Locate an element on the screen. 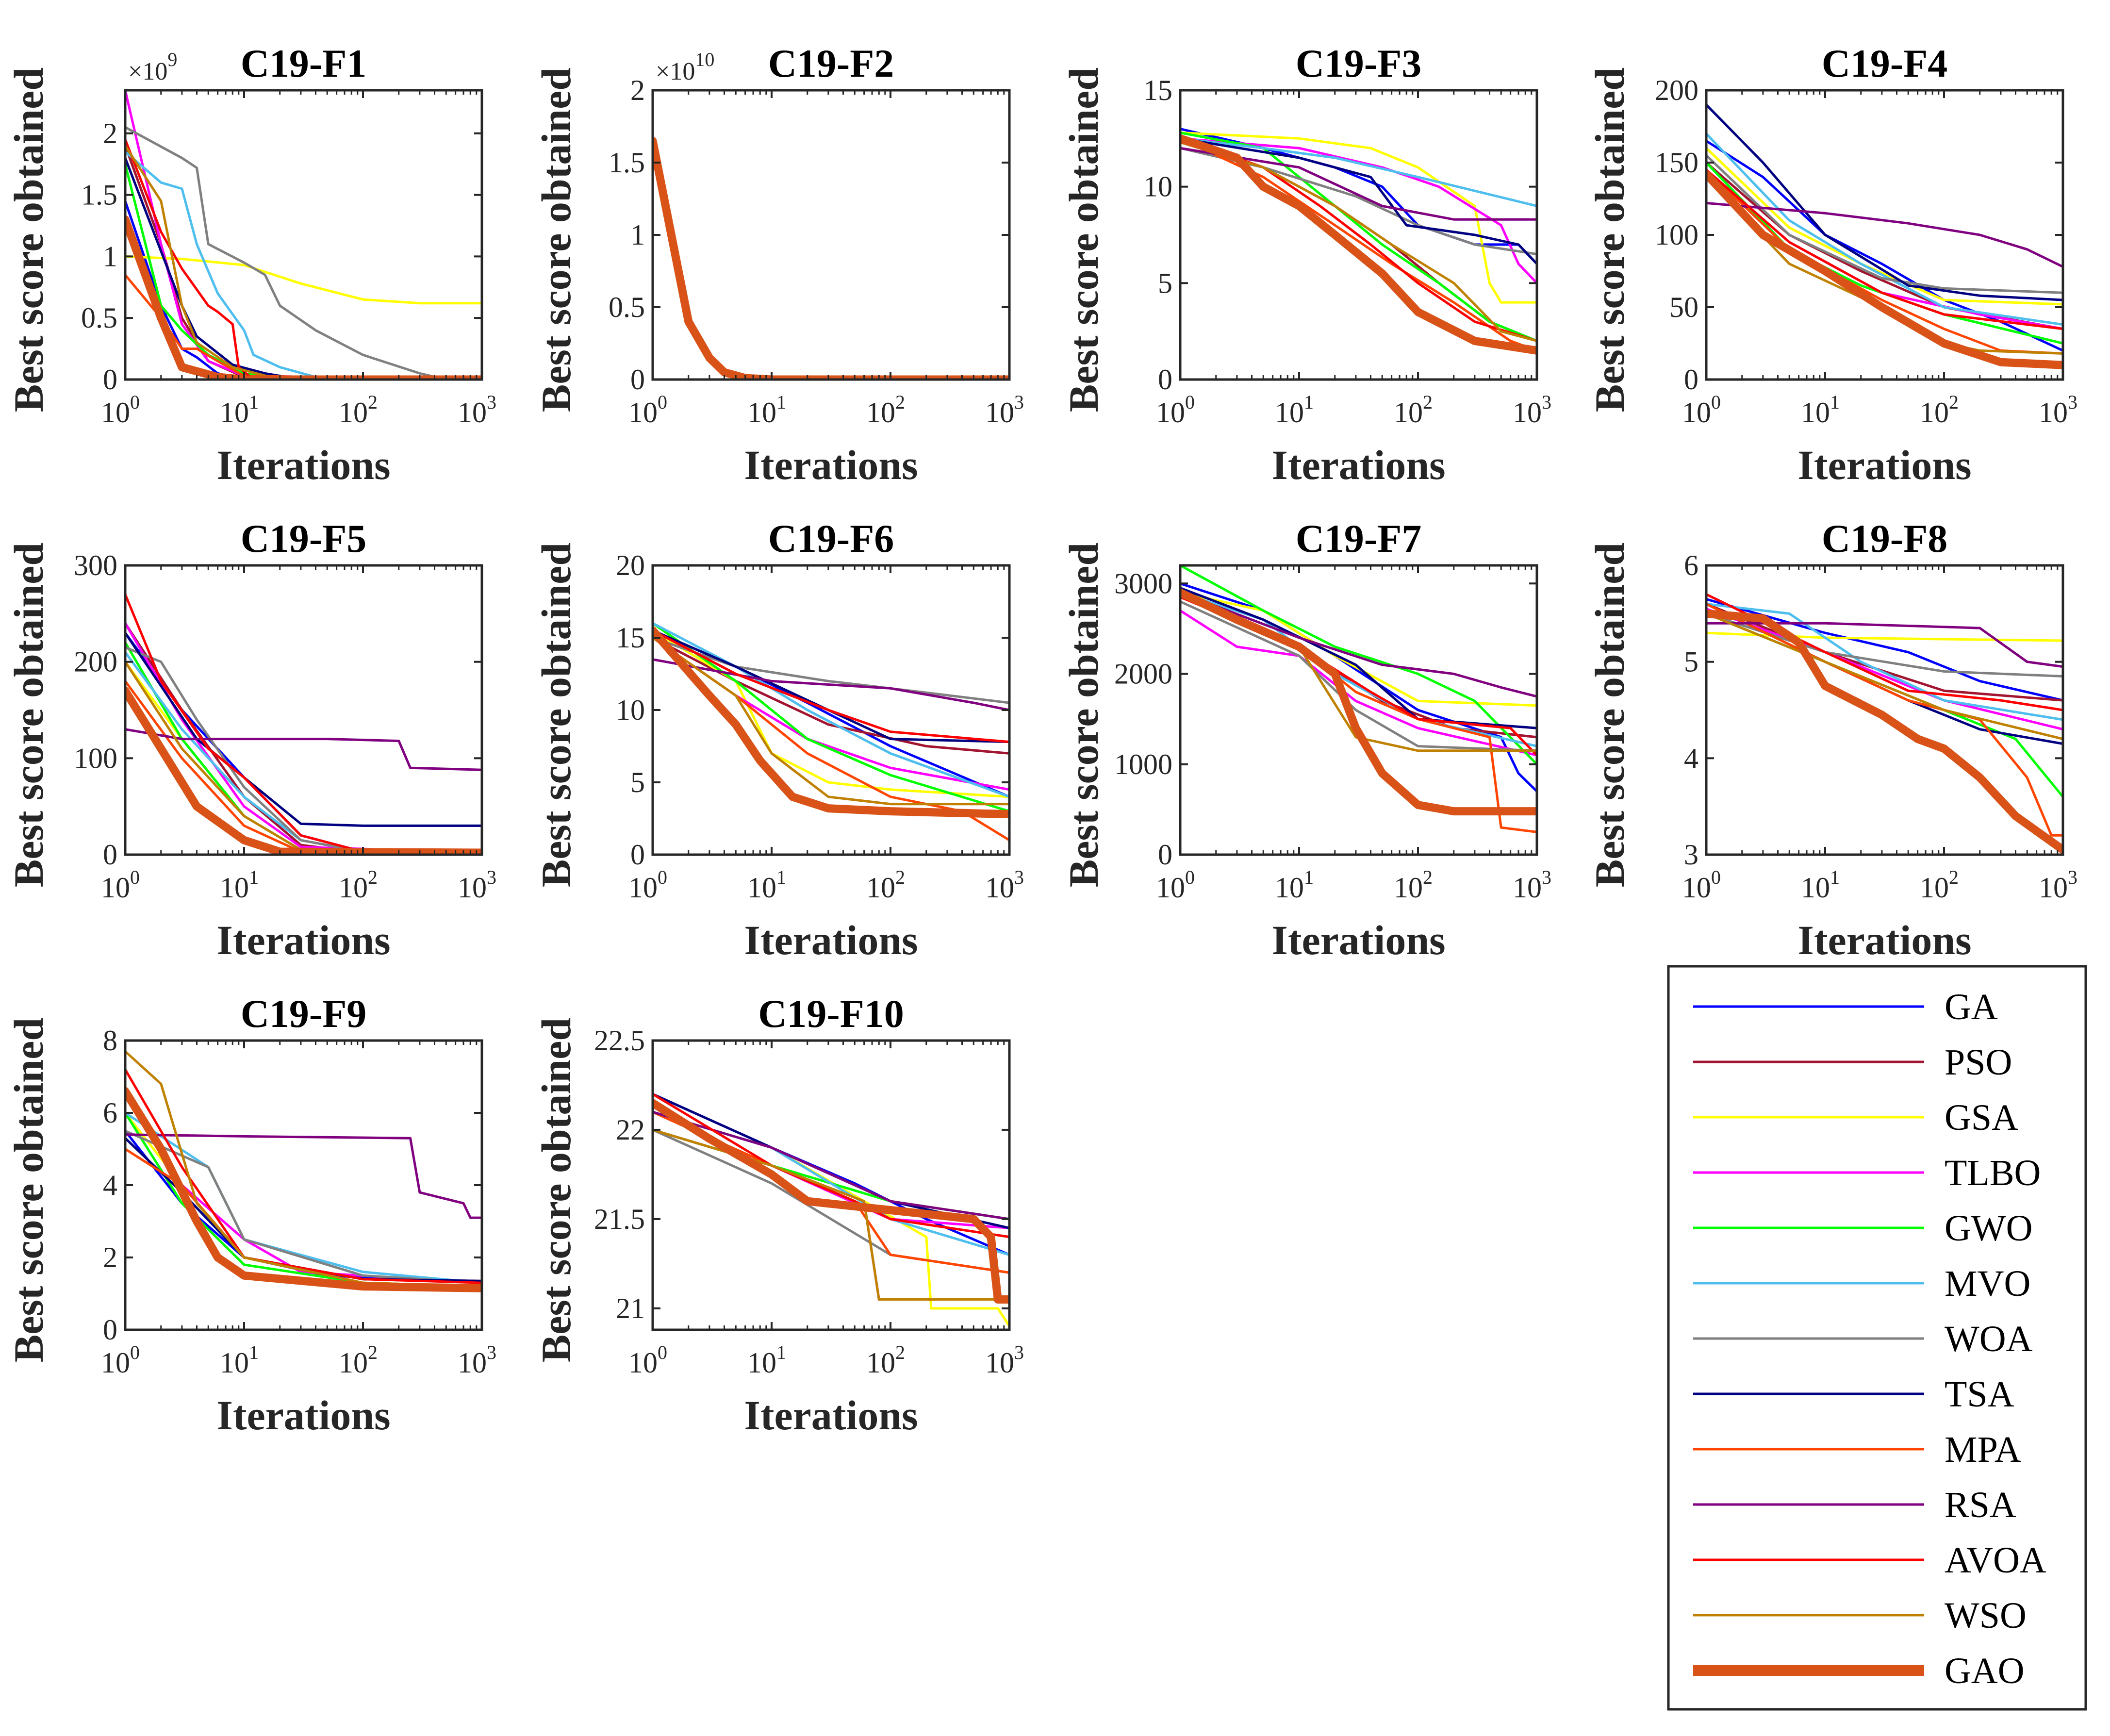 Image resolution: width=2110 pixels, height=1736 pixels. series-line-pso is located at coordinates (831, 695).